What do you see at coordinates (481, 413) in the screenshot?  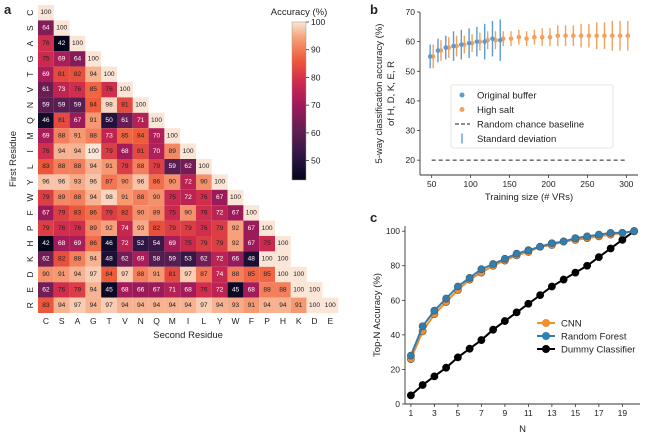 I see `x-tick-label: 7` at bounding box center [481, 413].